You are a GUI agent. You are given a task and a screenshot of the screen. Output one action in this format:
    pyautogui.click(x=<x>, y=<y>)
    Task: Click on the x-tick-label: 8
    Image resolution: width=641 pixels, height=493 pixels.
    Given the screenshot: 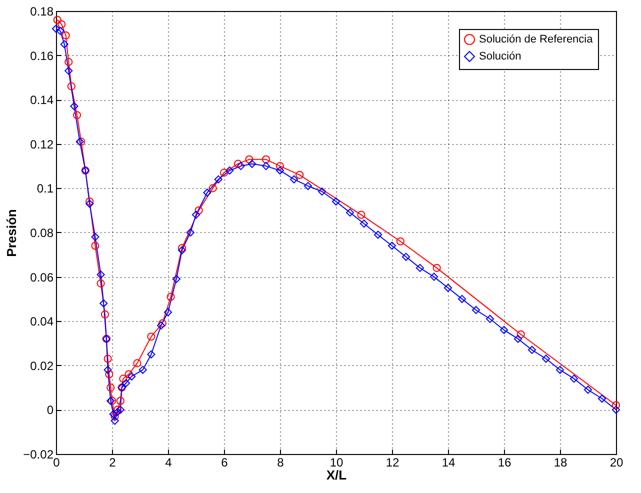 What is the action you would take?
    pyautogui.click(x=280, y=463)
    